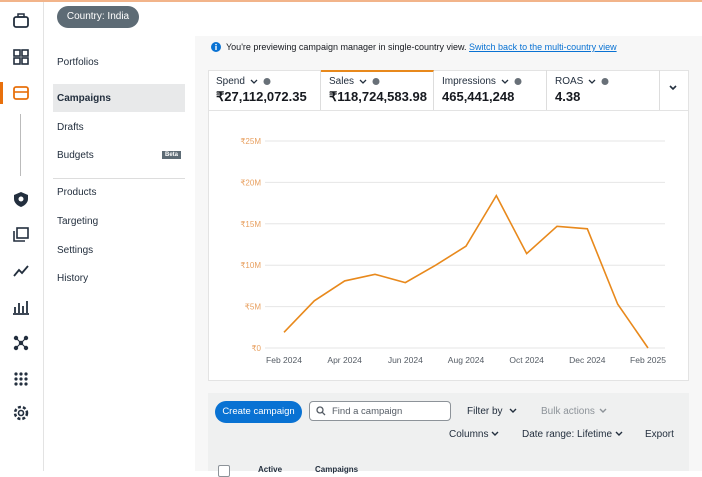  Describe the element at coordinates (270, 469) in the screenshot. I see `column-header: Active` at that location.